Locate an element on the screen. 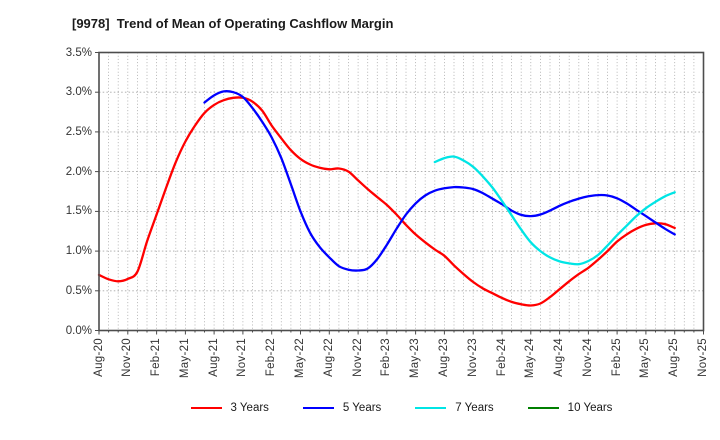  series-line-7-years is located at coordinates (554, 210).